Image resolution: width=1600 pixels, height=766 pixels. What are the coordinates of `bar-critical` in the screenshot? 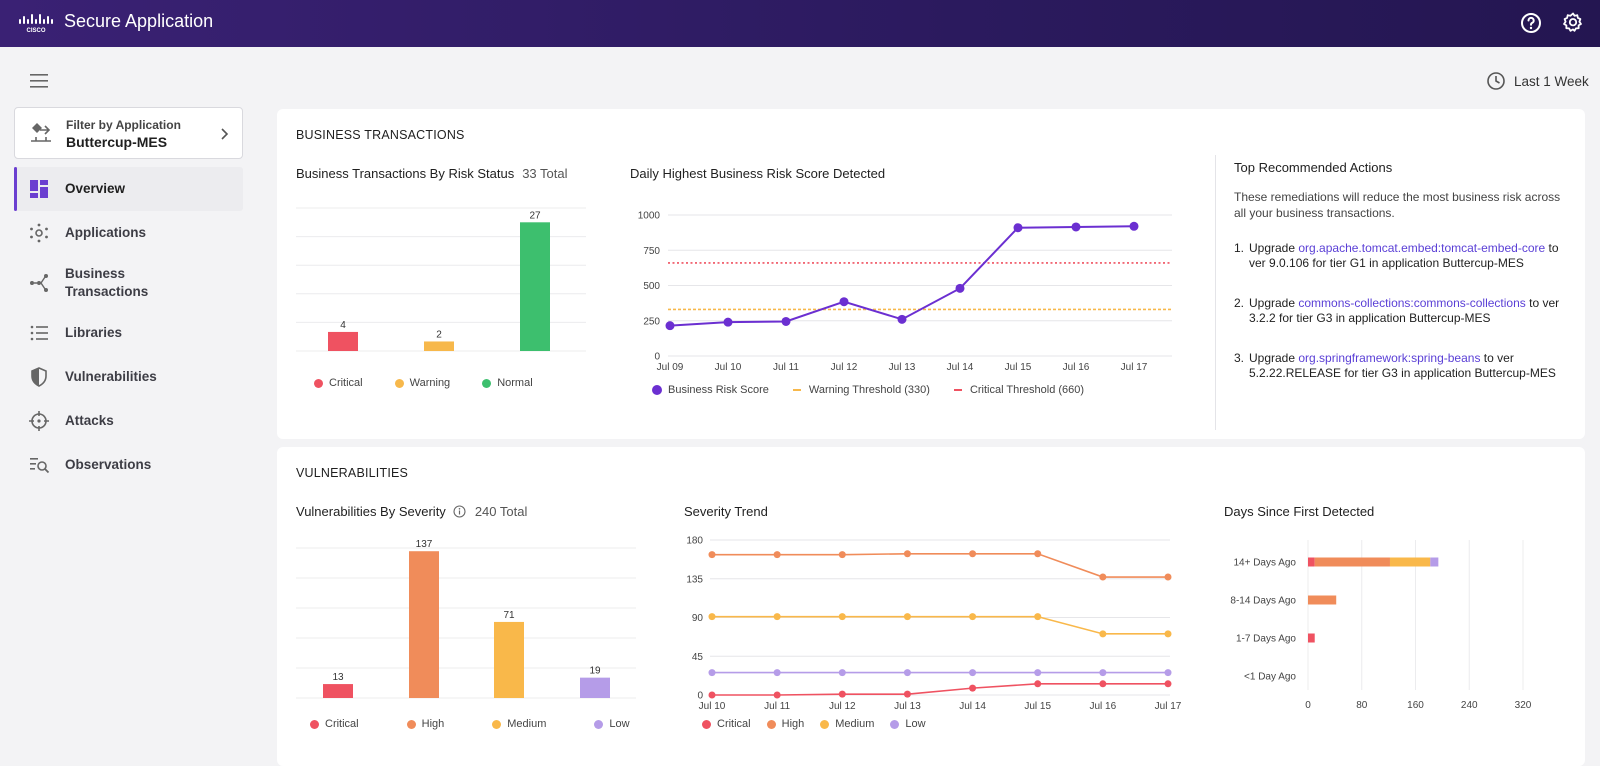 It's located at (343, 341).